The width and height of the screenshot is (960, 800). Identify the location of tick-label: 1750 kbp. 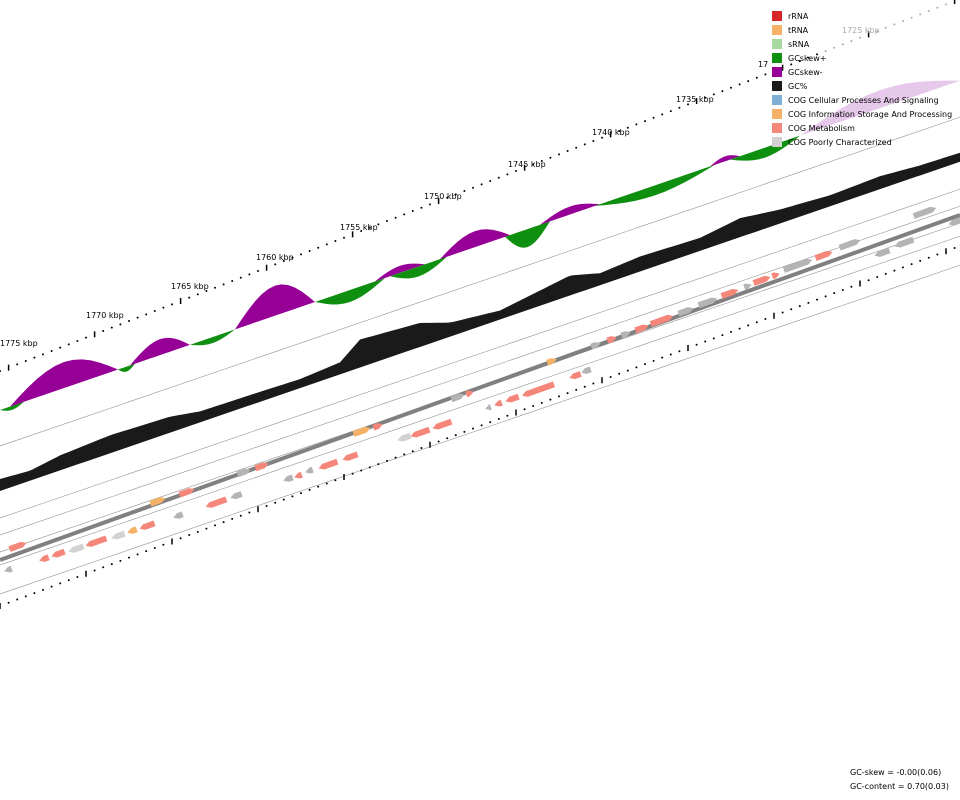
(443, 196).